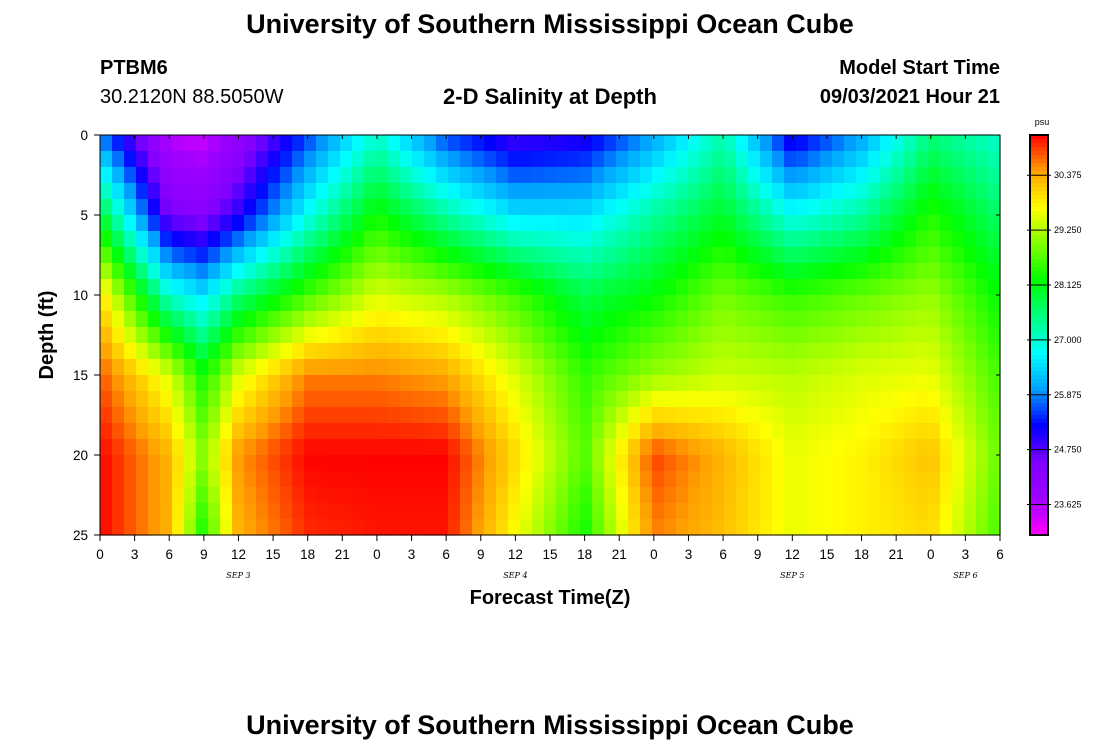 This screenshot has width=1100, height=750. What do you see at coordinates (80, 295) in the screenshot?
I see `y-tick-label: 10` at bounding box center [80, 295].